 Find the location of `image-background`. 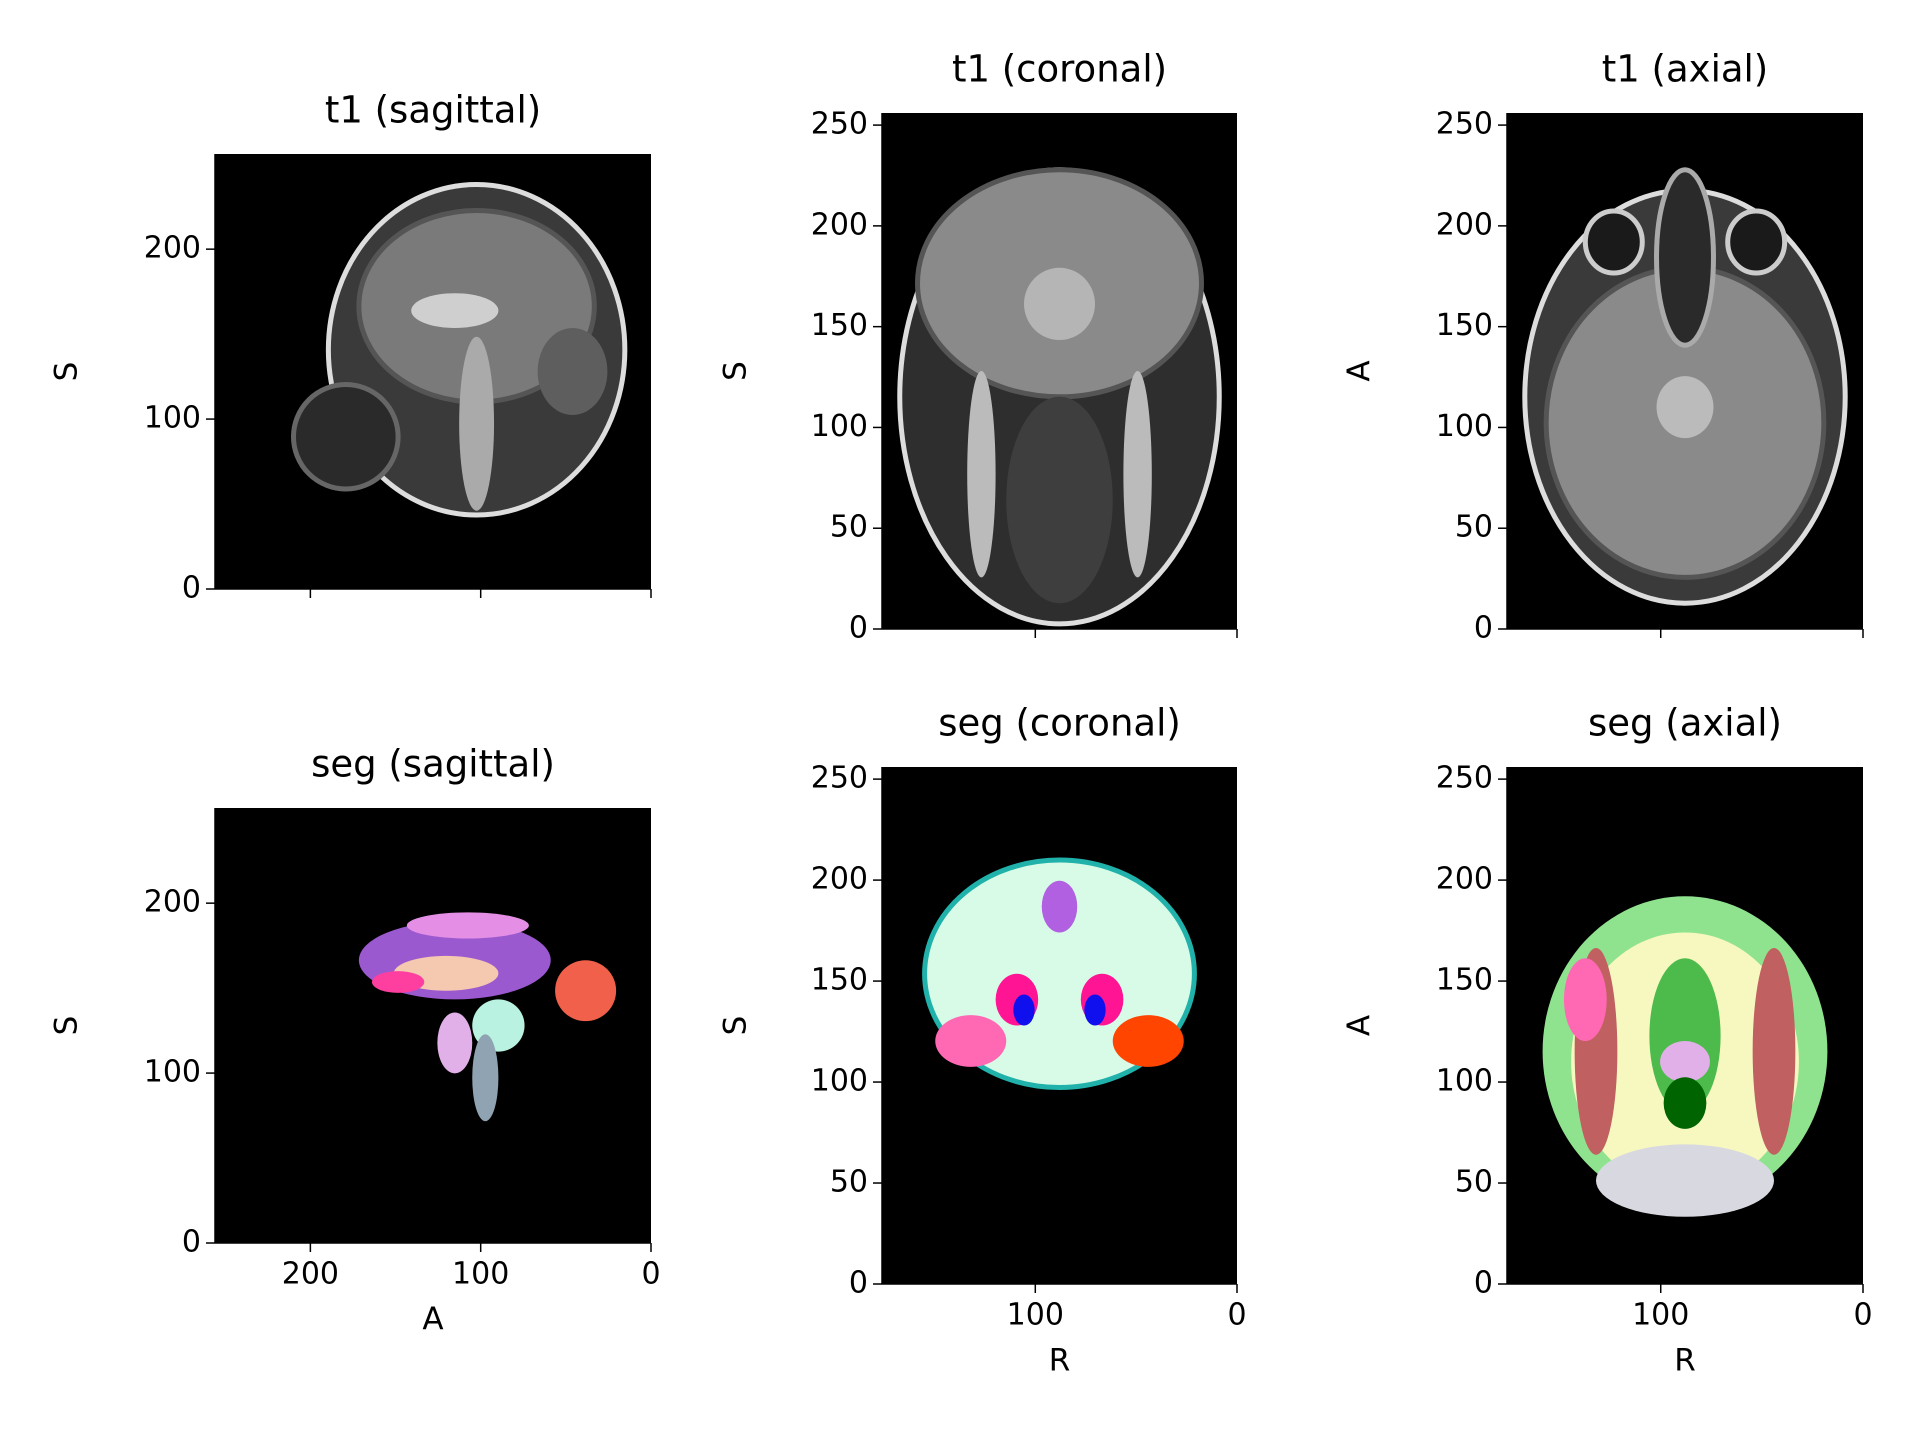

image-background is located at coordinates (433, 1025).